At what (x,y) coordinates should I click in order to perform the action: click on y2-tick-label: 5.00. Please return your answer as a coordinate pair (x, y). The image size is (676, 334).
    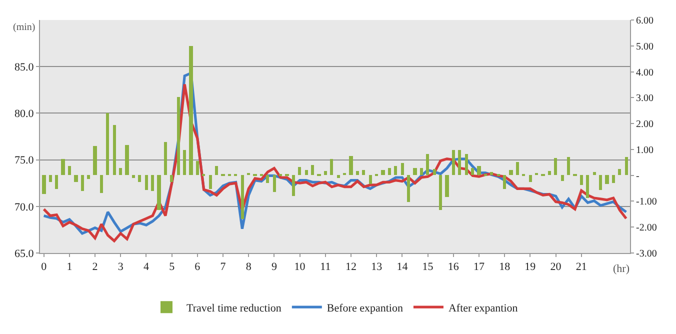
    Looking at the image, I should click on (645, 46).